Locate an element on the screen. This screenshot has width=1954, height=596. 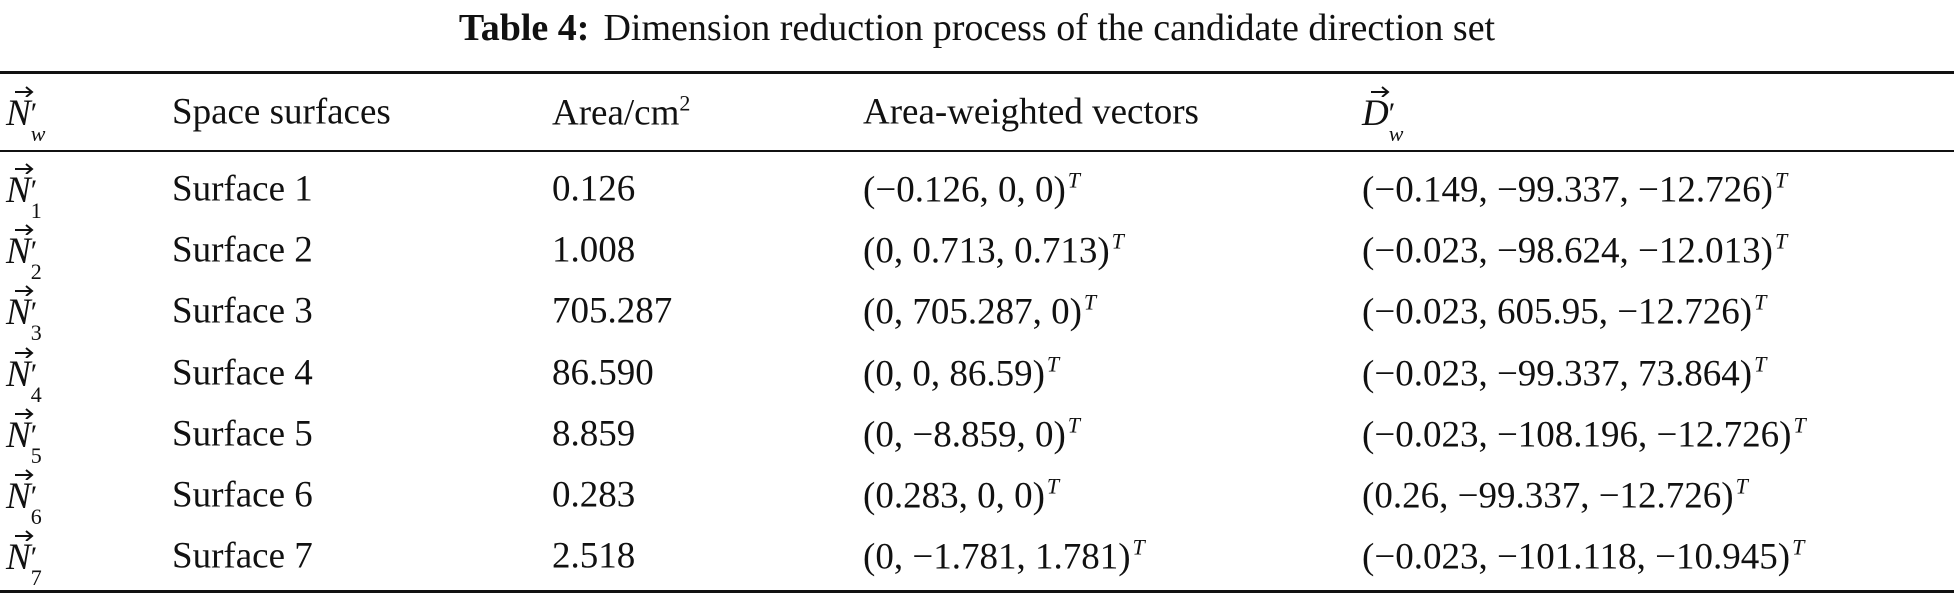
row-cell: (−0.149, −99.337, −12.726)T is located at coordinates (1574, 190).